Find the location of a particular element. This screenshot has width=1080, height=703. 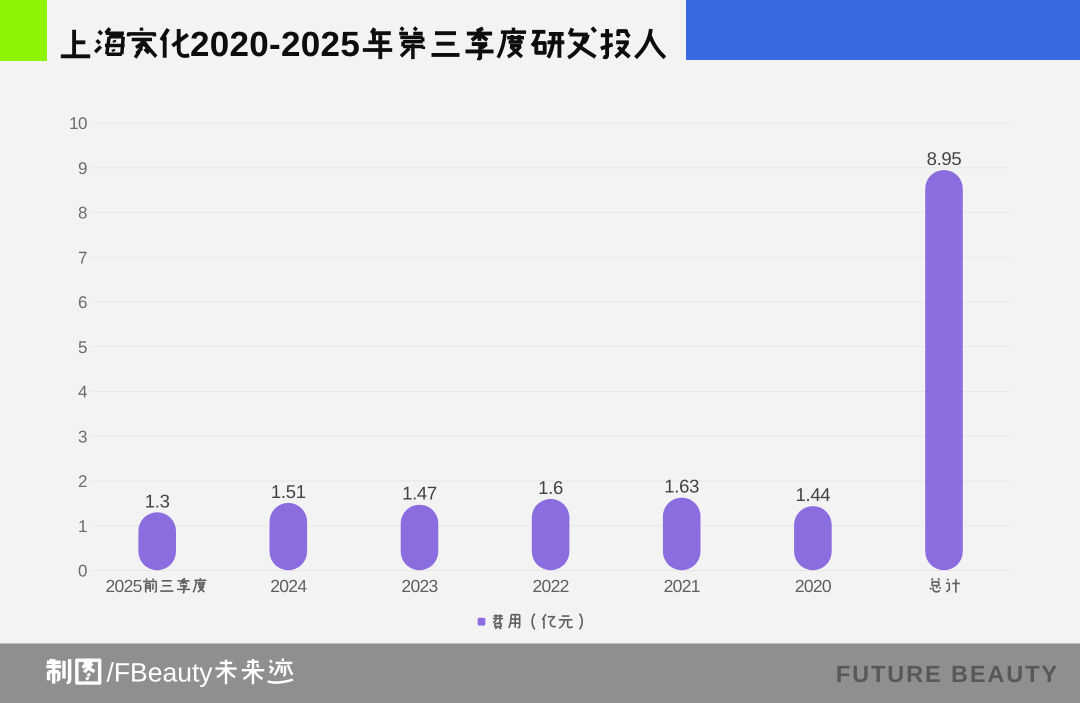

svg-text: 1.44 is located at coordinates (812, 494).